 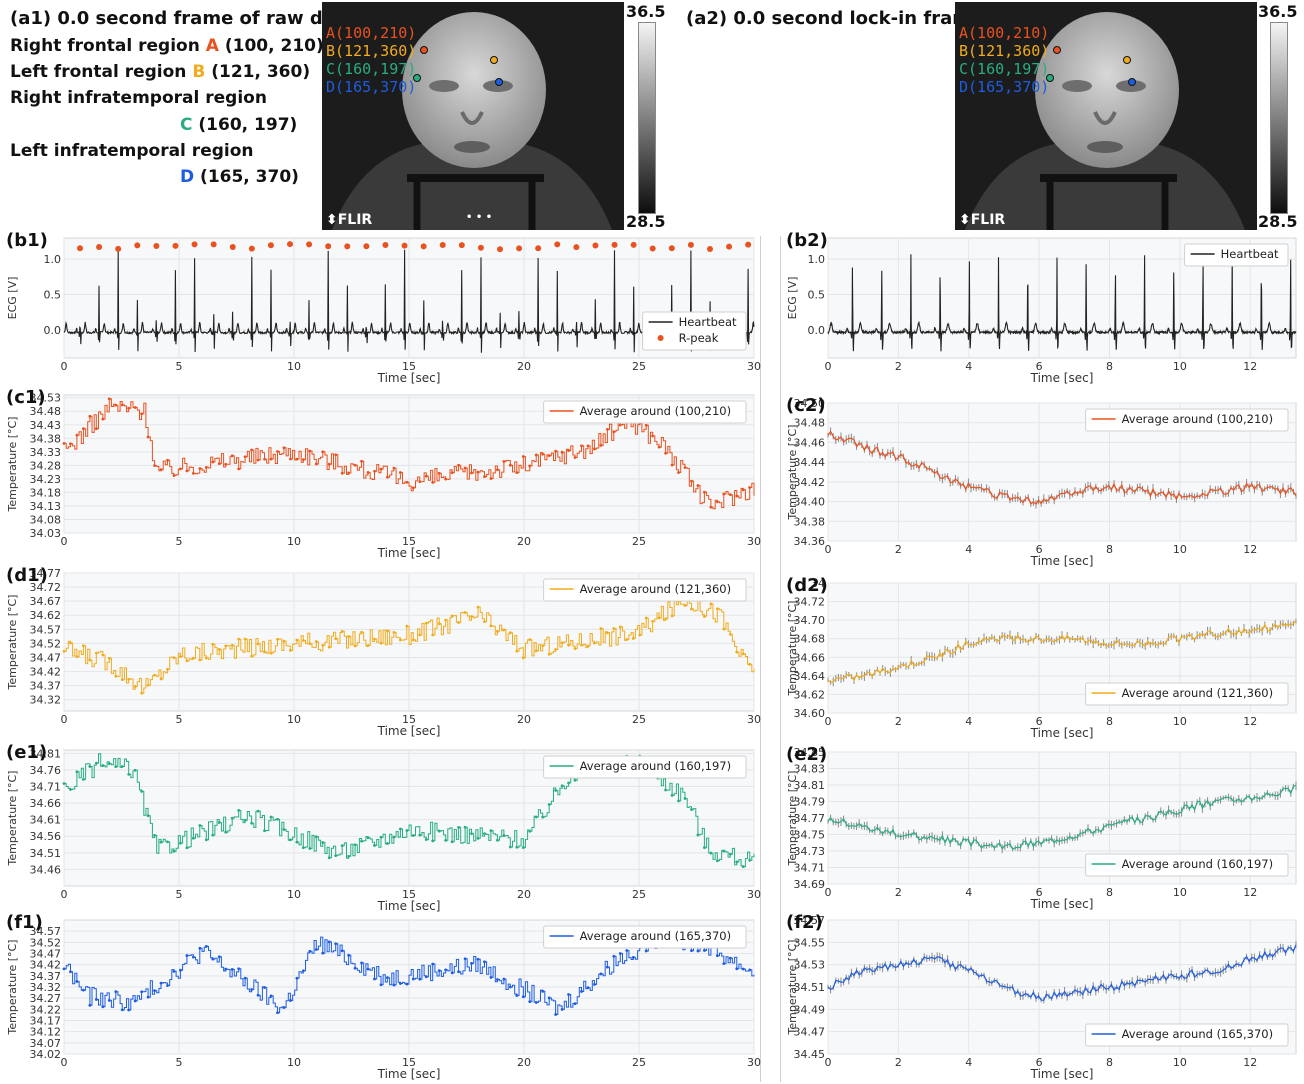 What do you see at coordinates (46, 506) in the screenshot?
I see `y-tick-label: 34.13` at bounding box center [46, 506].